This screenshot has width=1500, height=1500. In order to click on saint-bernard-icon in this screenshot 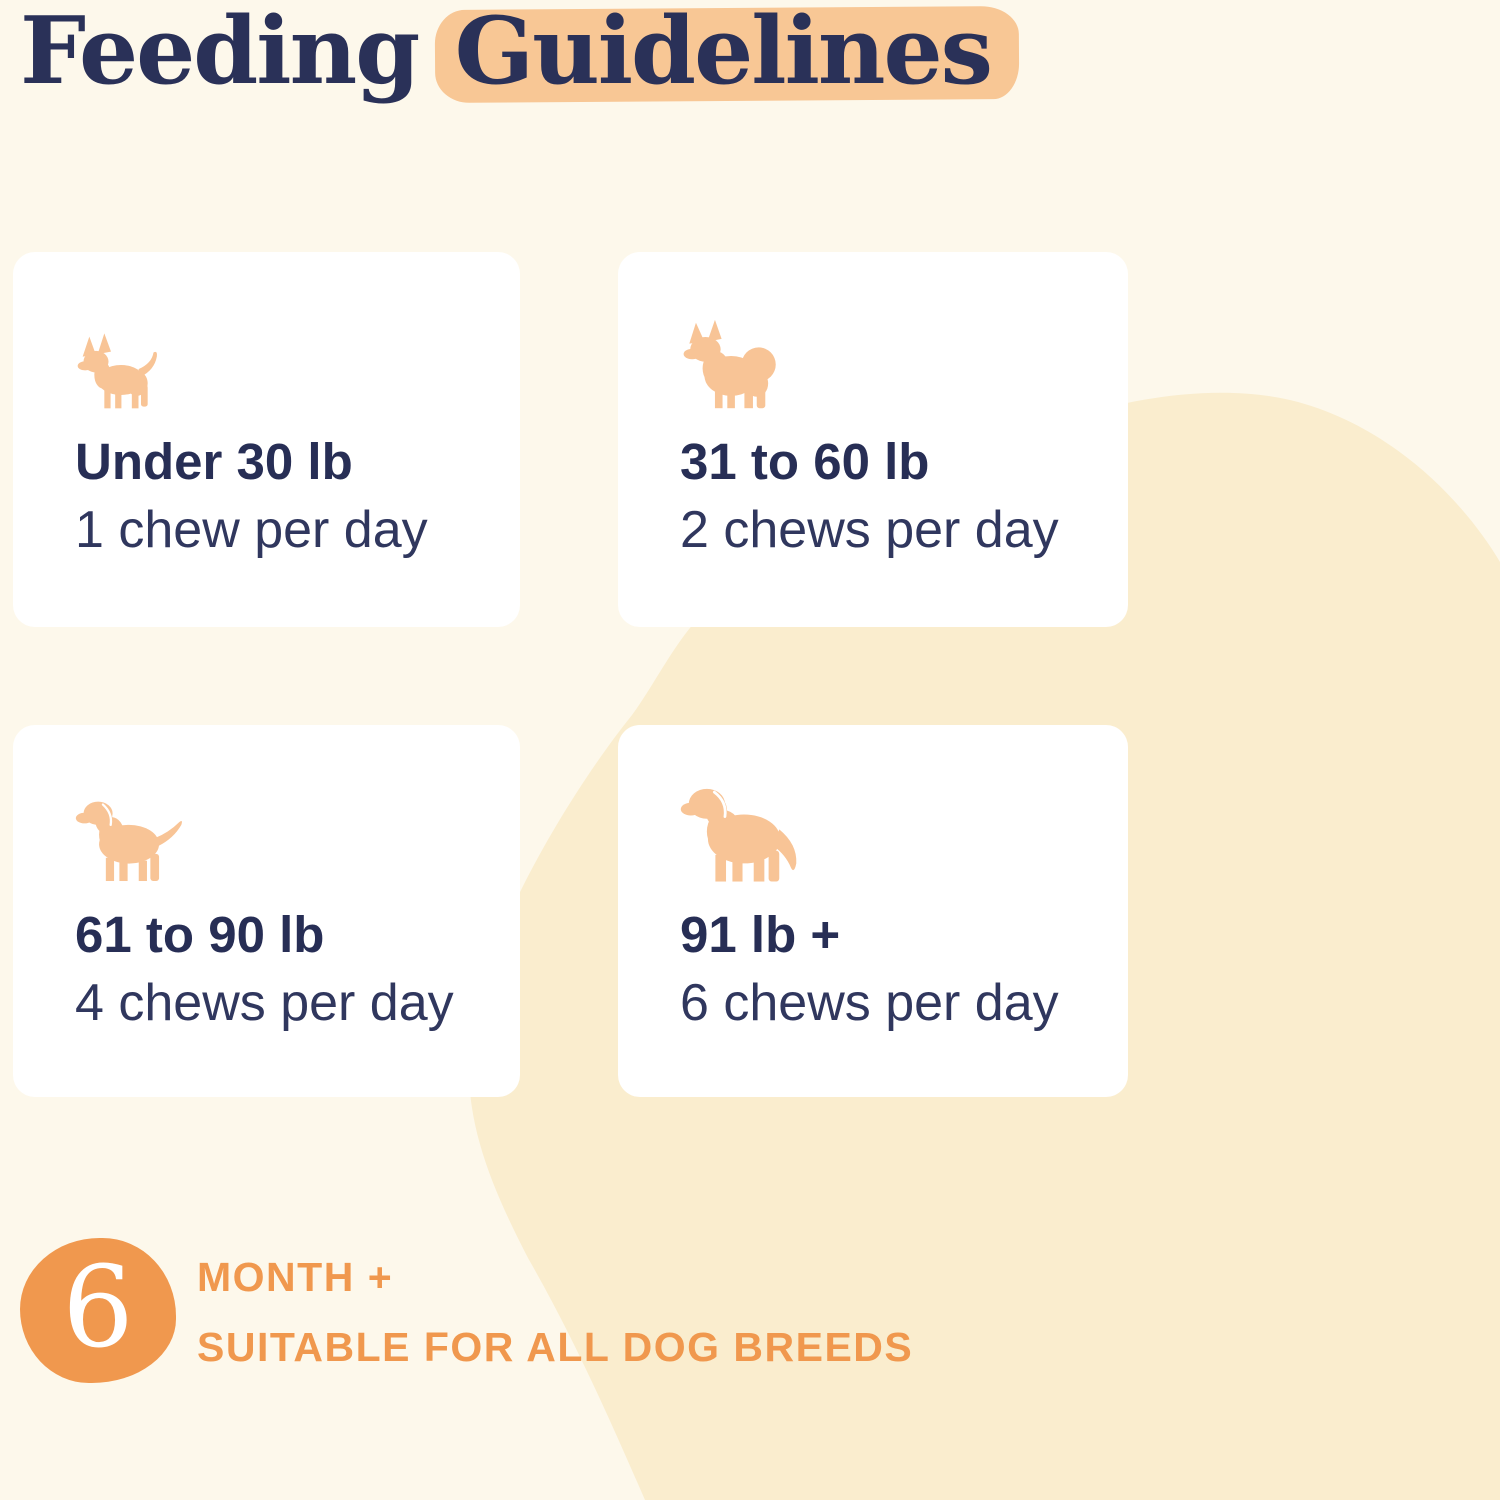, I will do `click(742, 829)`.